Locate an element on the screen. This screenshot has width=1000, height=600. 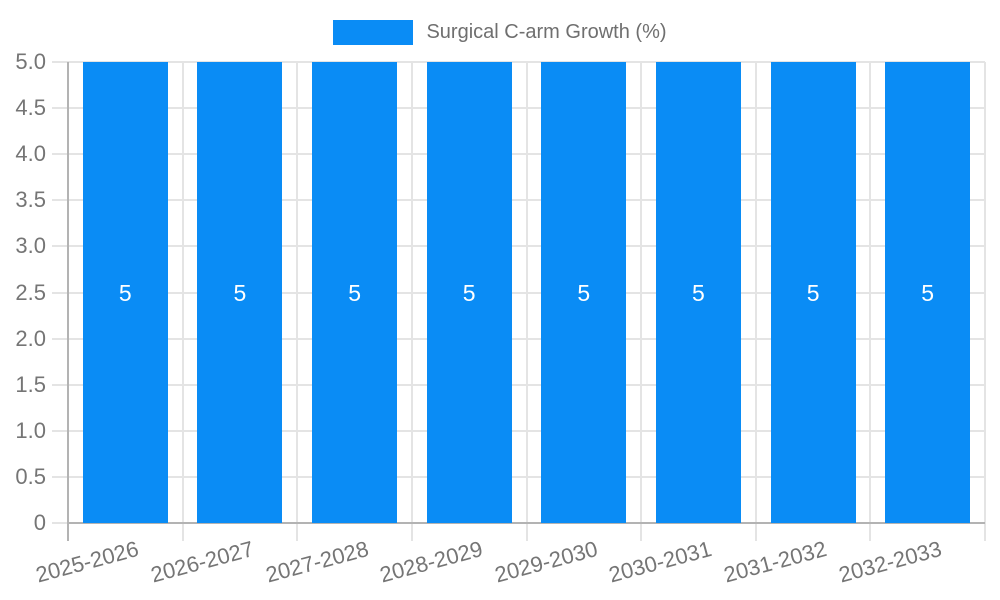
y-tick-label: 2.0 is located at coordinates (30, 338).